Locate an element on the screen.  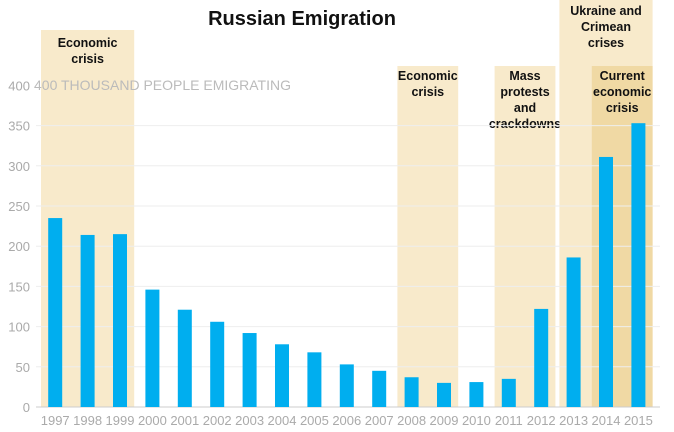
y-tick-label: 100 is located at coordinates (19, 327).